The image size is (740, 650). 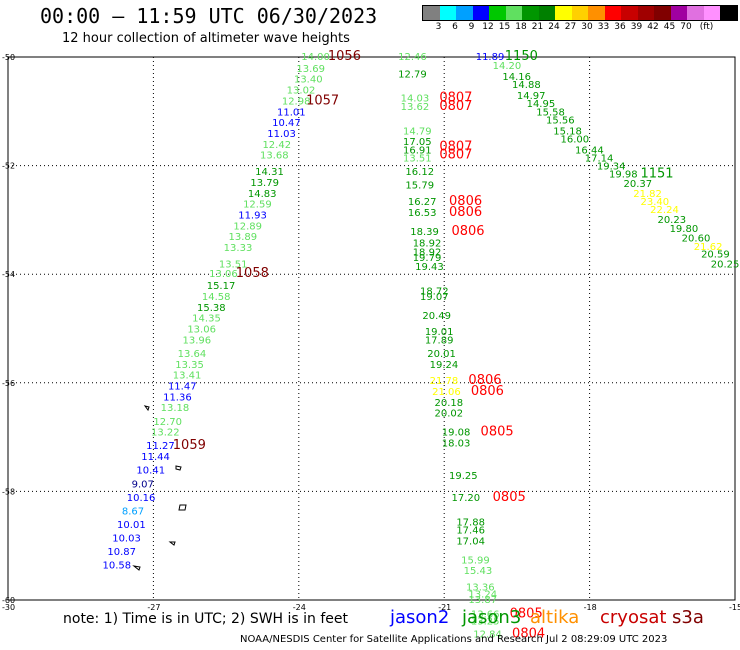 I want to click on color-scale-legend, so click(x=580, y=13).